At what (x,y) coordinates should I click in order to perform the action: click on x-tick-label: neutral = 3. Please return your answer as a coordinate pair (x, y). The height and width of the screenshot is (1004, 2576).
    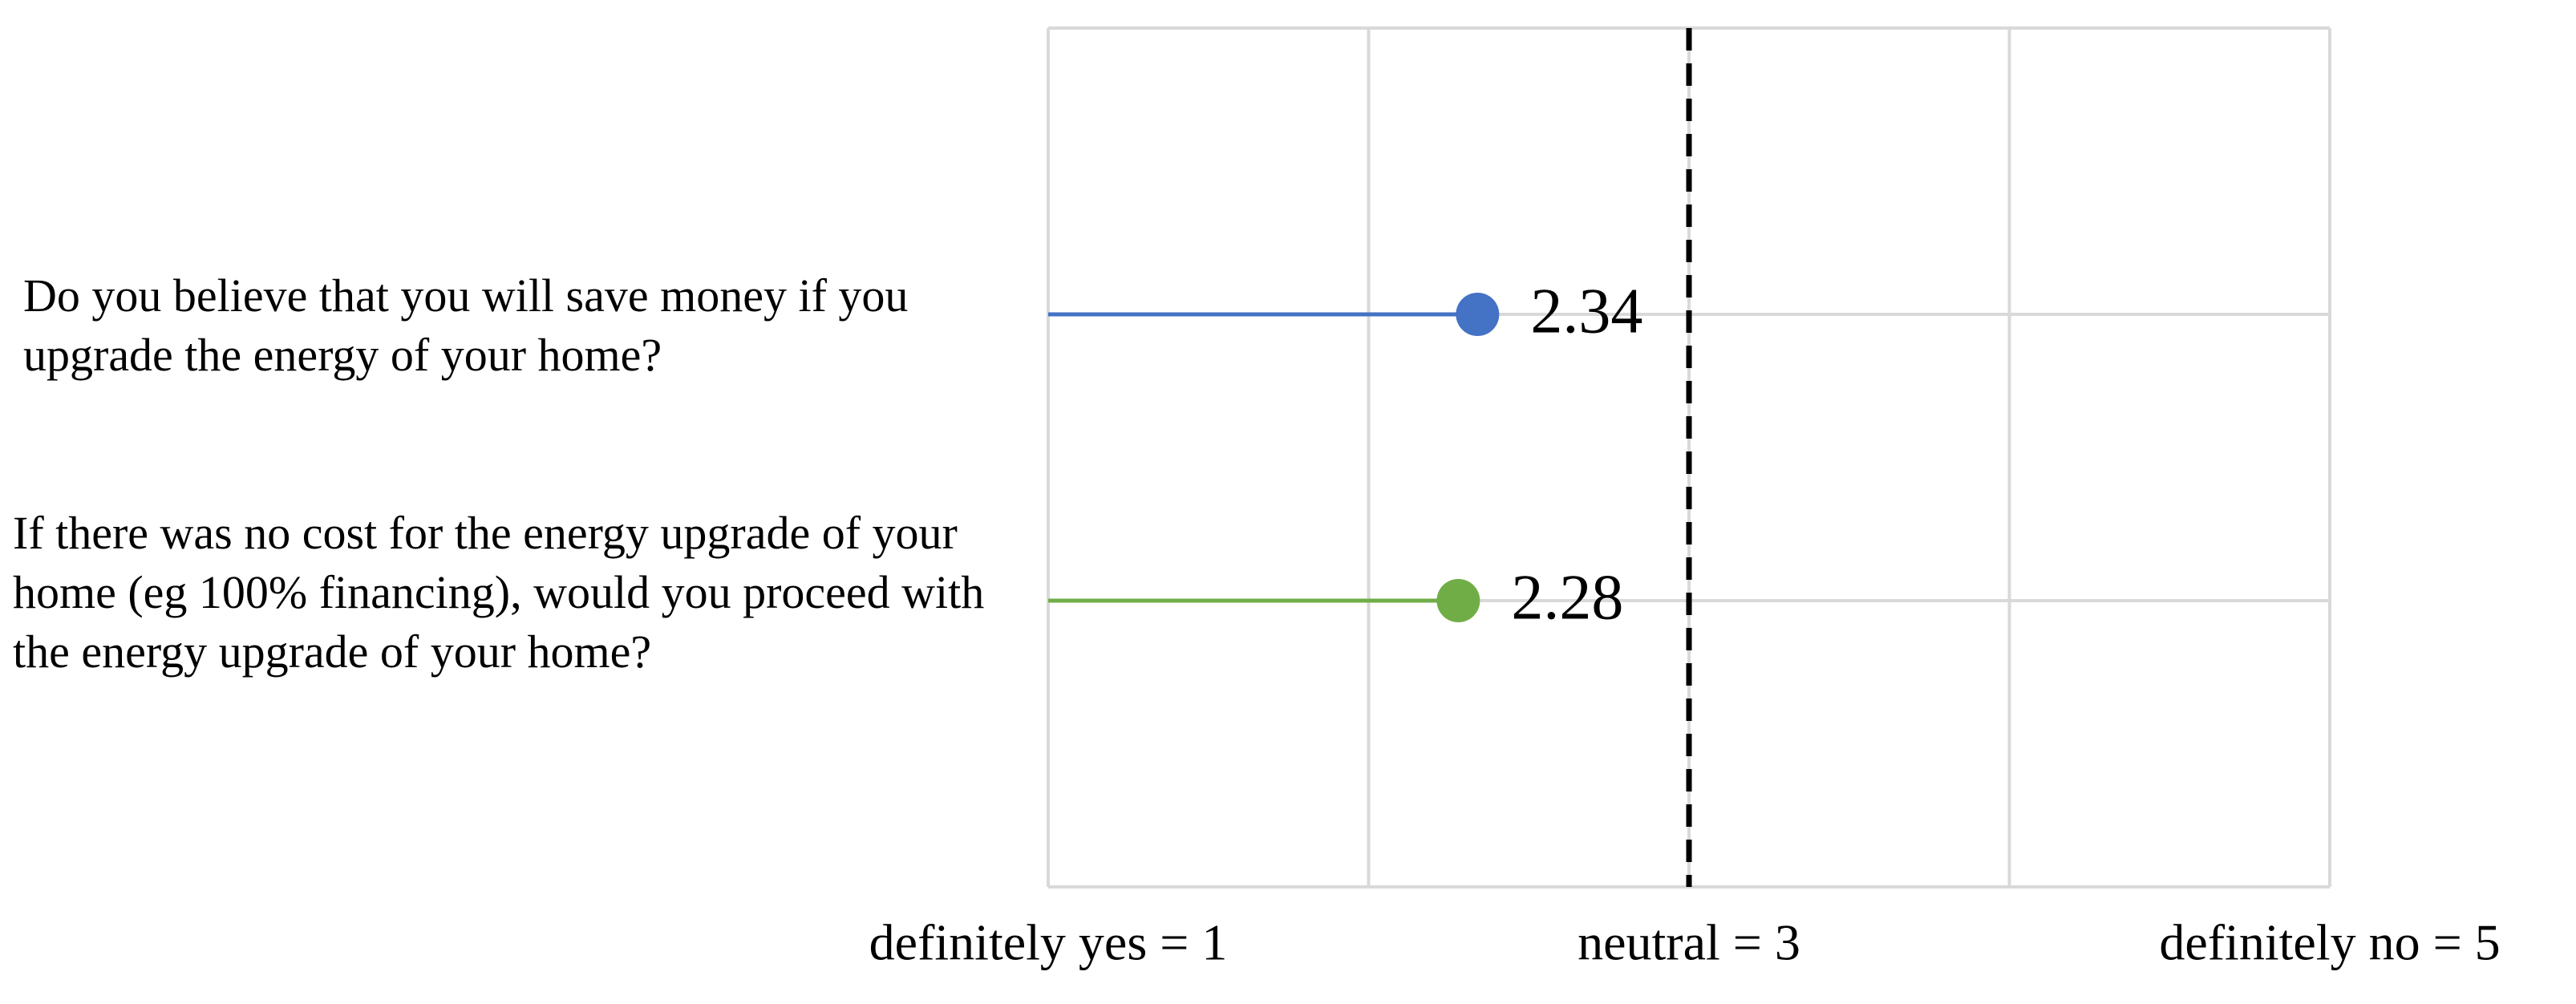
    Looking at the image, I should click on (1689, 943).